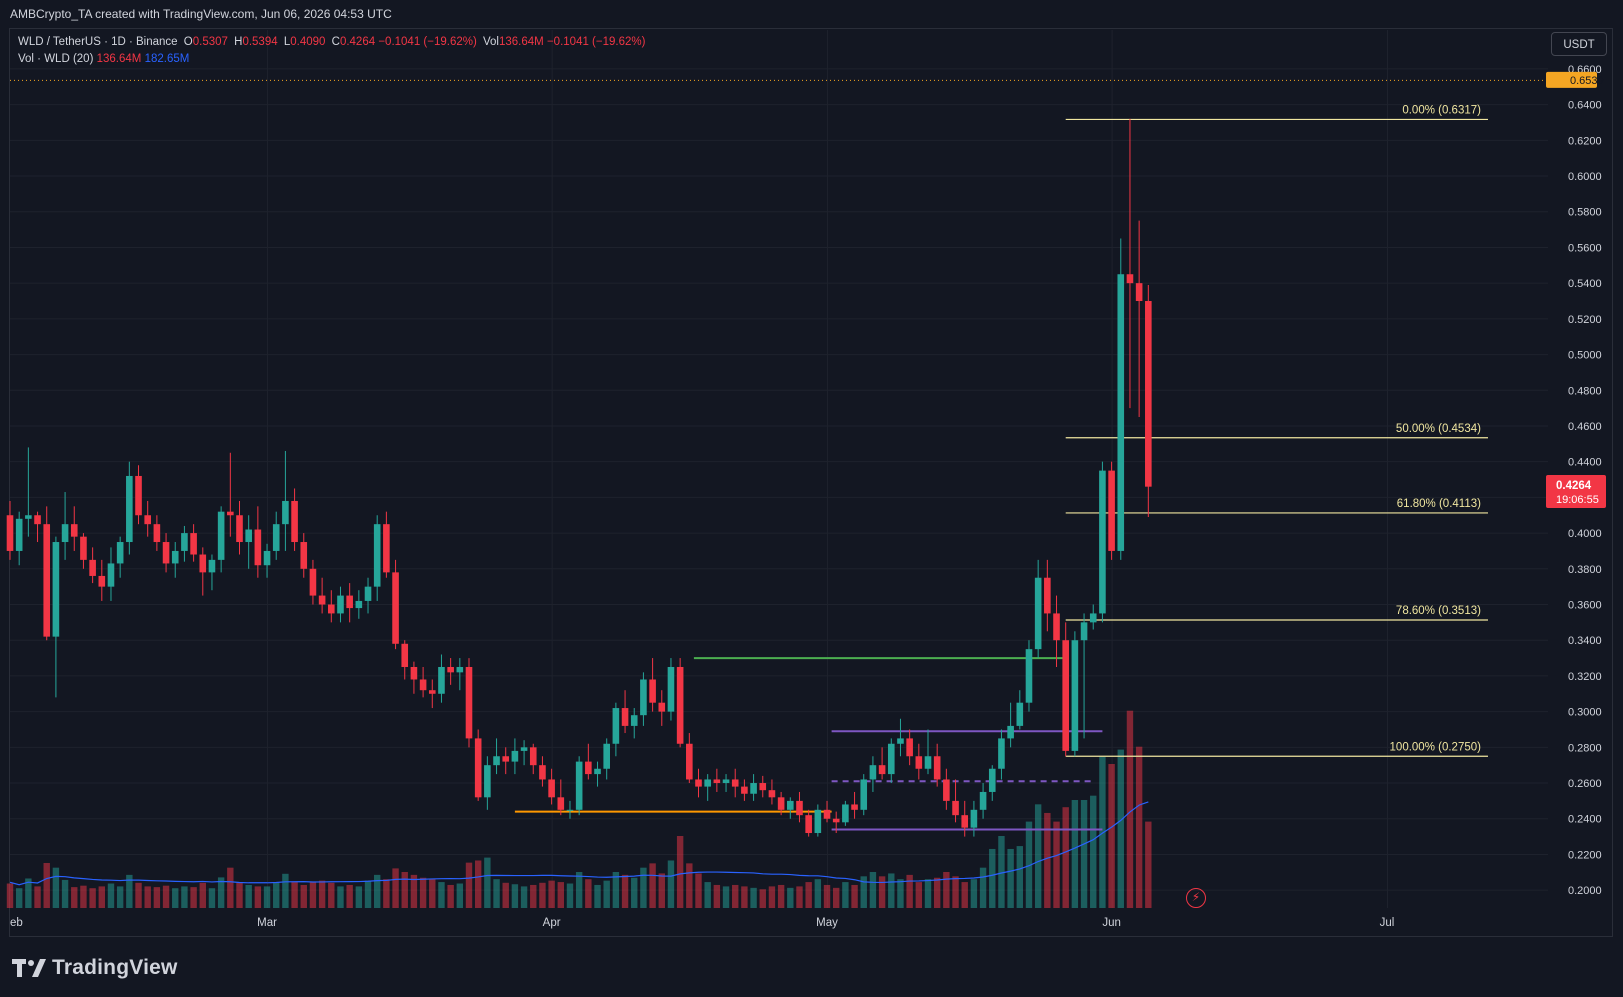 Image resolution: width=1623 pixels, height=997 pixels. What do you see at coordinates (491, 42) in the screenshot?
I see `vol-label: Vol` at bounding box center [491, 42].